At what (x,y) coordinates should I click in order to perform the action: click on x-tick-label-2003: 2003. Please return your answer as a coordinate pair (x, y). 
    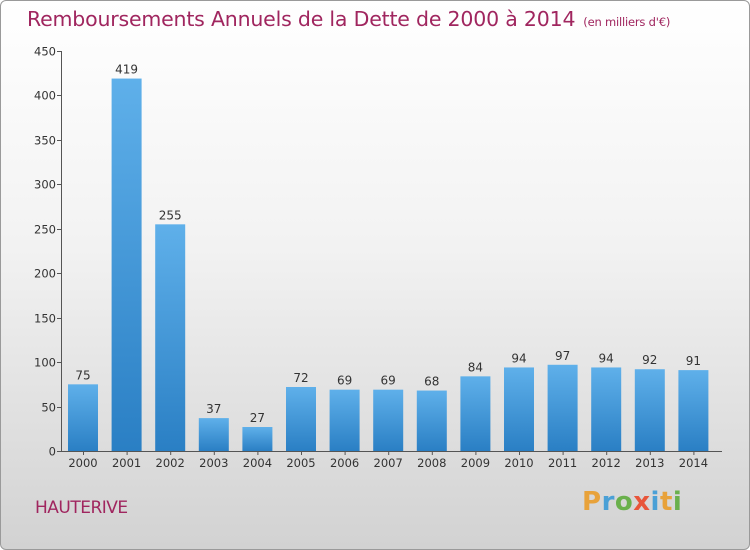
    Looking at the image, I should click on (213, 463).